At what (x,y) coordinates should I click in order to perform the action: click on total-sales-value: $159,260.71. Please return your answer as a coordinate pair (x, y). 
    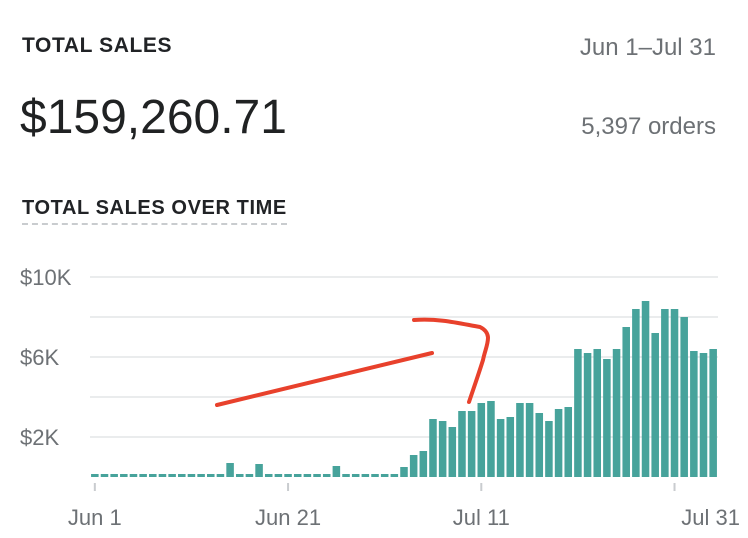
    Looking at the image, I should click on (153, 117).